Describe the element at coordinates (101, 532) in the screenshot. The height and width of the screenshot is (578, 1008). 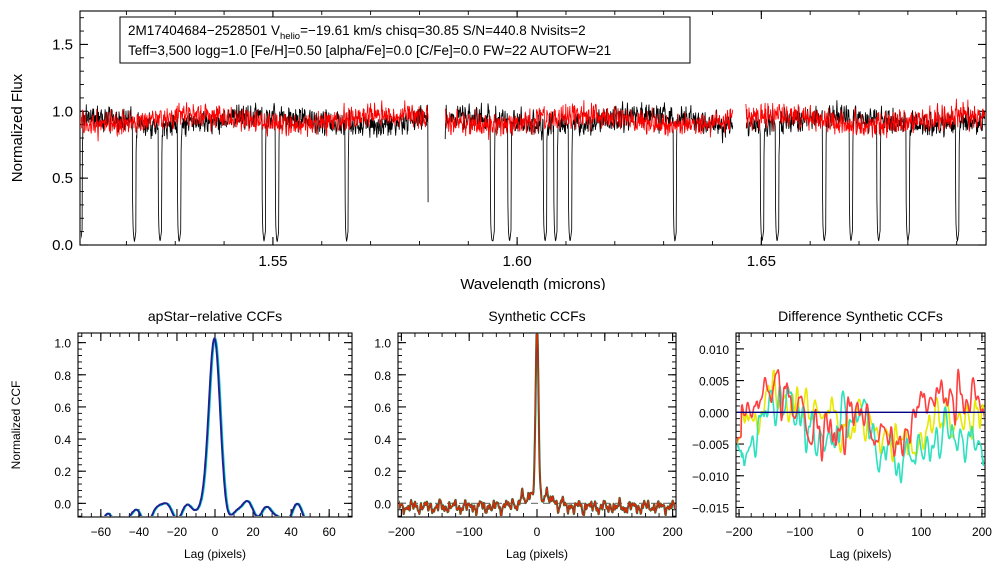
I see `x-tick-label: −60` at that location.